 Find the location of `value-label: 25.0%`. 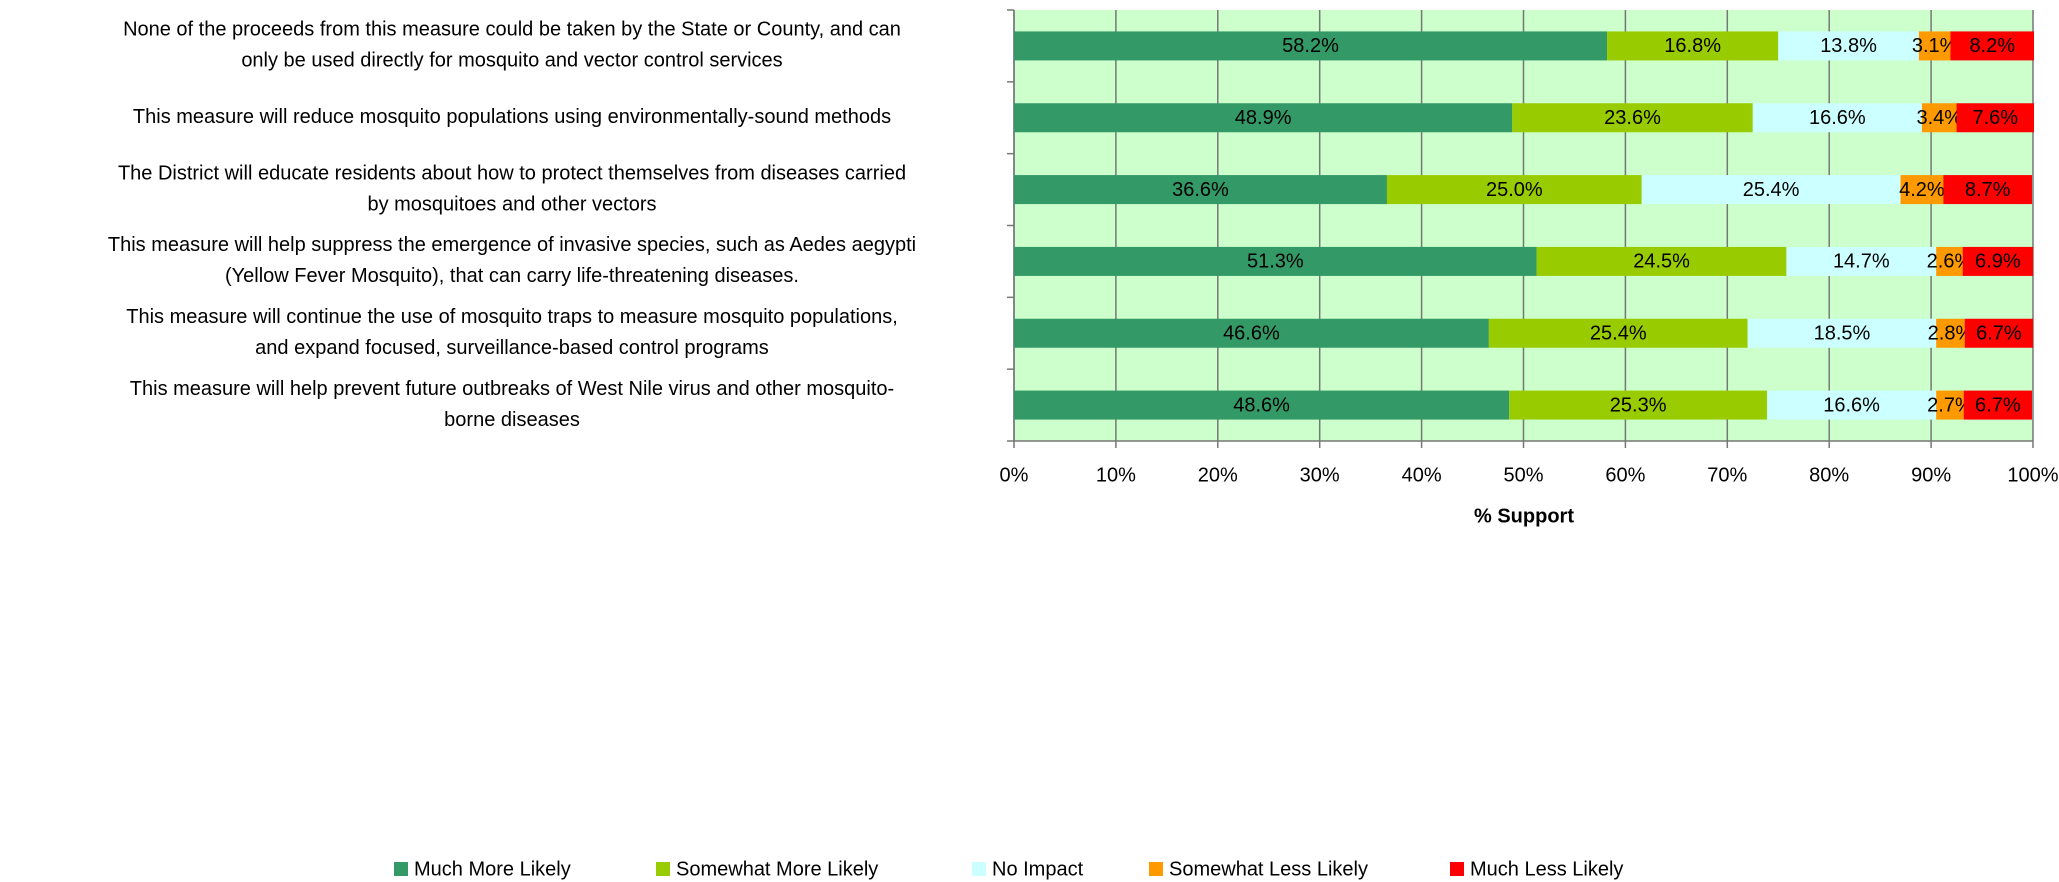

value-label: 25.0% is located at coordinates (1514, 190).